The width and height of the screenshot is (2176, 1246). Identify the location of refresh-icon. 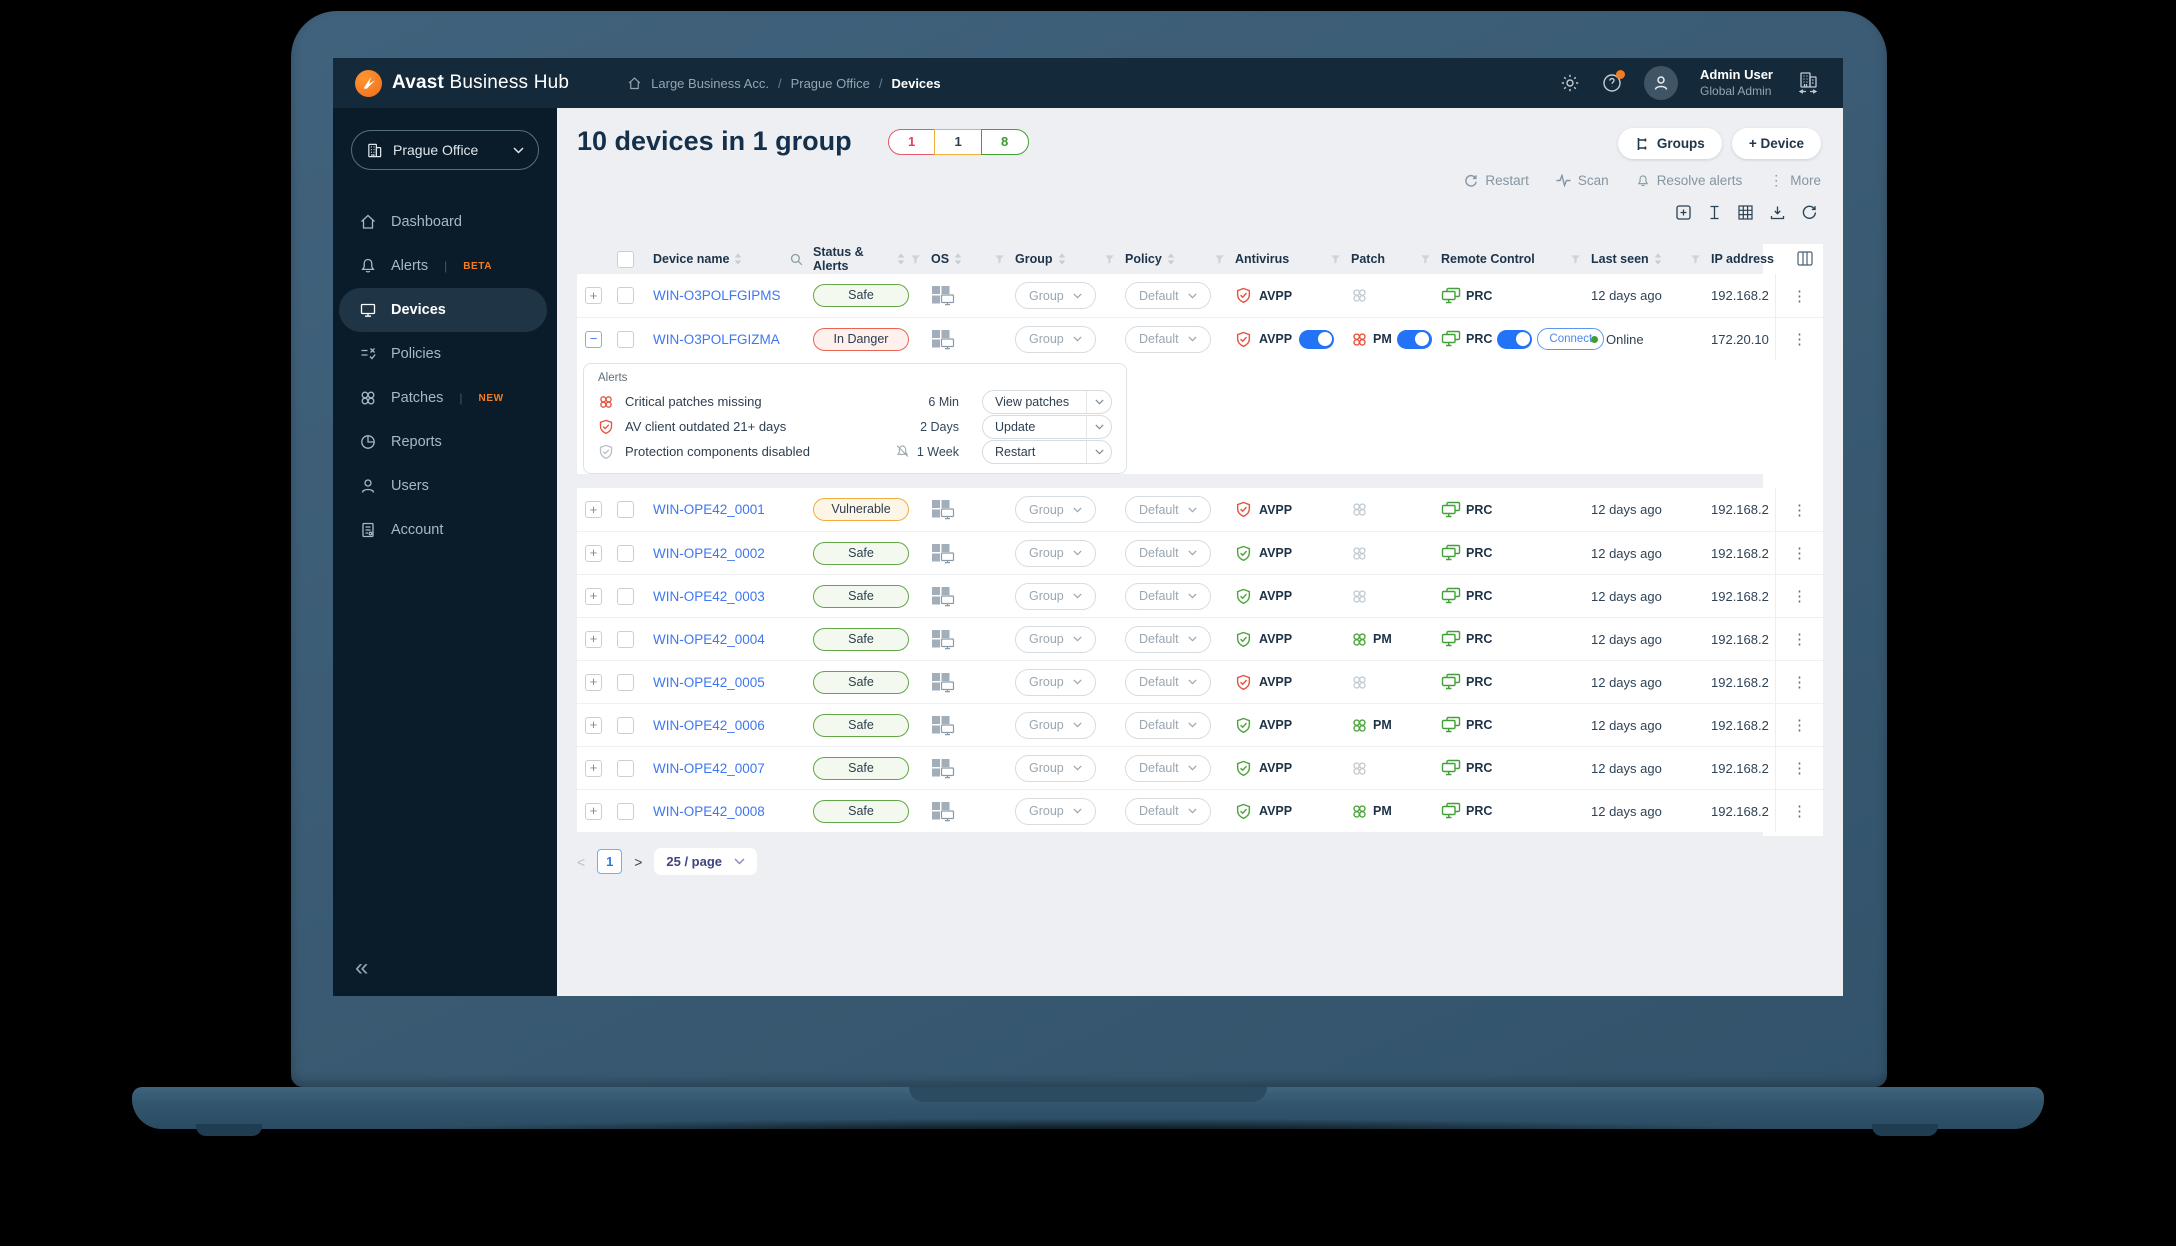
(1809, 212).